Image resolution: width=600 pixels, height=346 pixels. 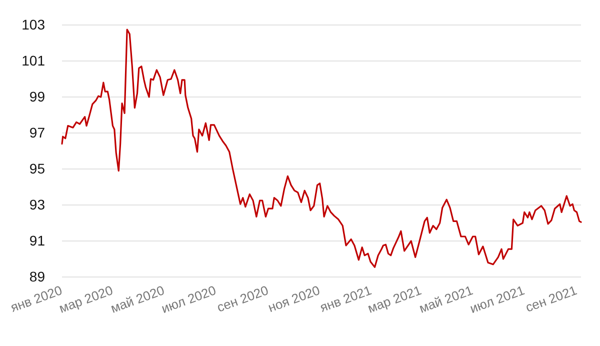 I want to click on y-tick-label: 91, so click(x=37, y=240).